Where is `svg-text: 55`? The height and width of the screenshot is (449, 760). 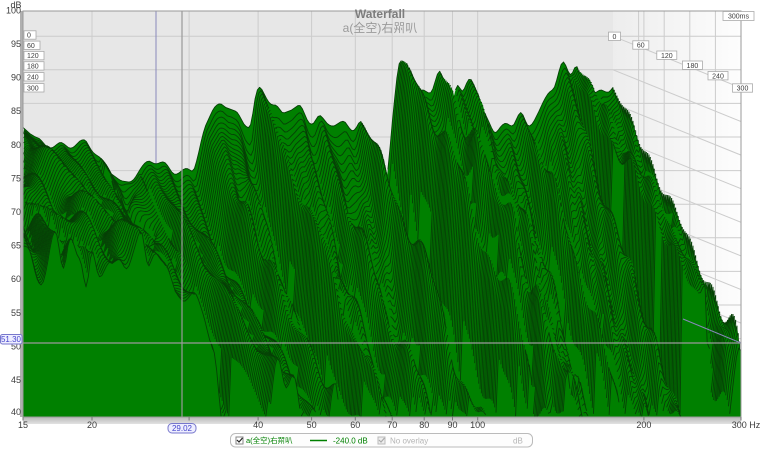 svg-text: 55 is located at coordinates (16, 313).